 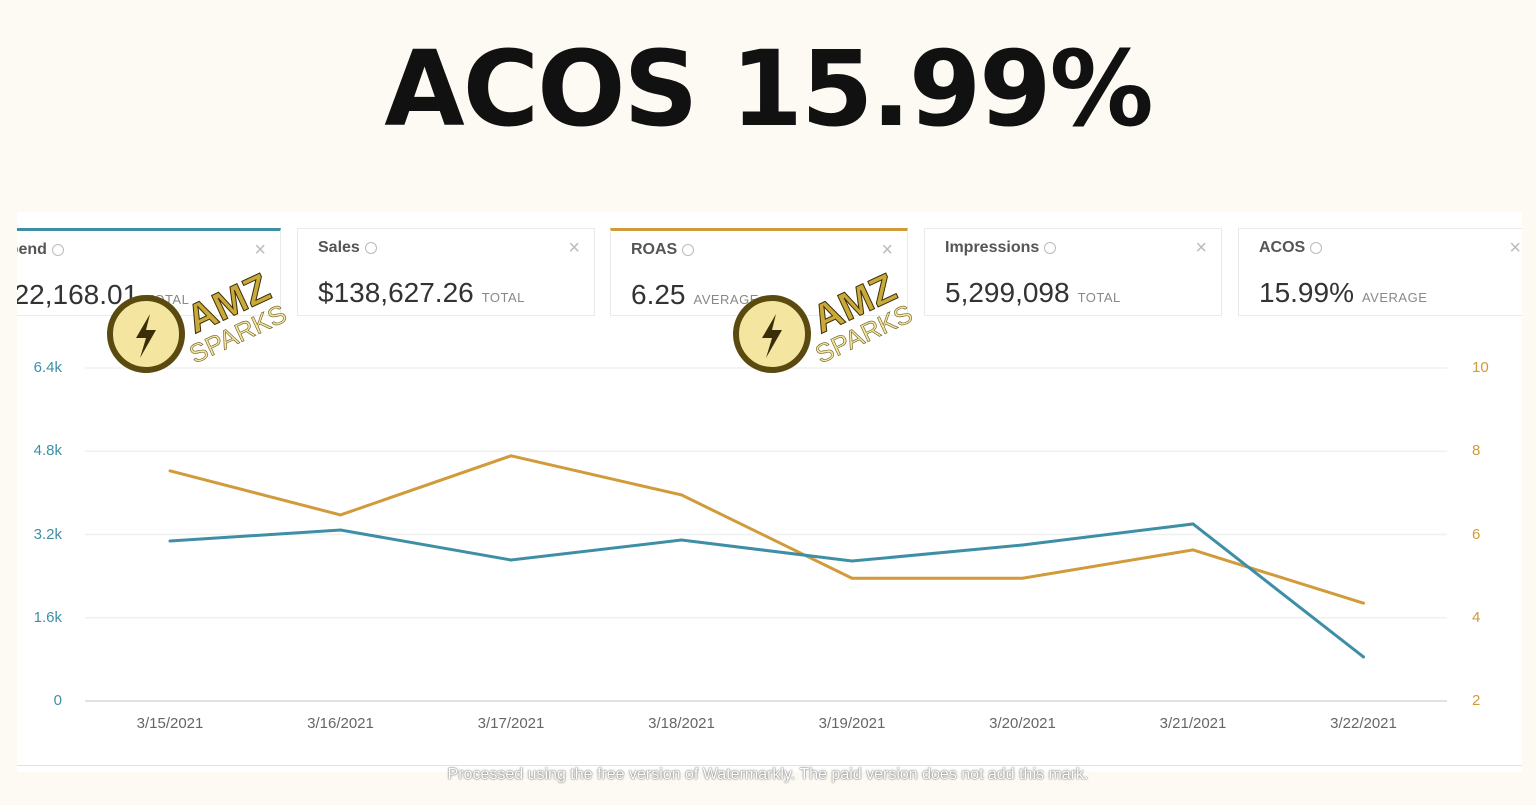 I want to click on y-right-tick-label: 2, so click(x=1476, y=700).